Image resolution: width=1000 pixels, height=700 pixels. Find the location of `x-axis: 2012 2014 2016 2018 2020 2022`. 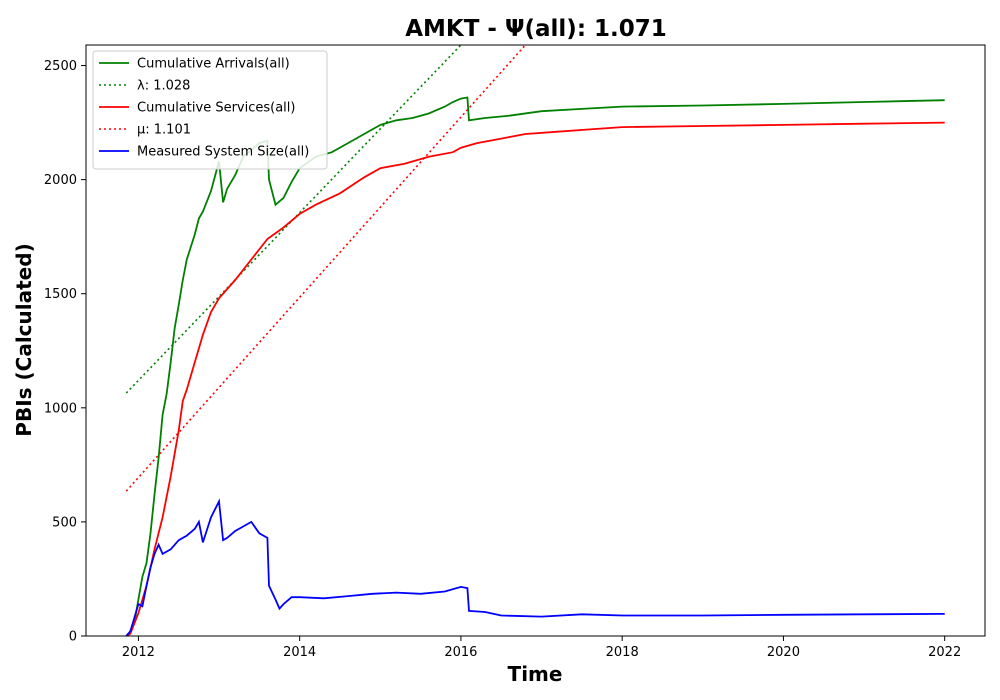

x-axis: 2012 2014 2016 2018 2020 2022 is located at coordinates (541, 648).